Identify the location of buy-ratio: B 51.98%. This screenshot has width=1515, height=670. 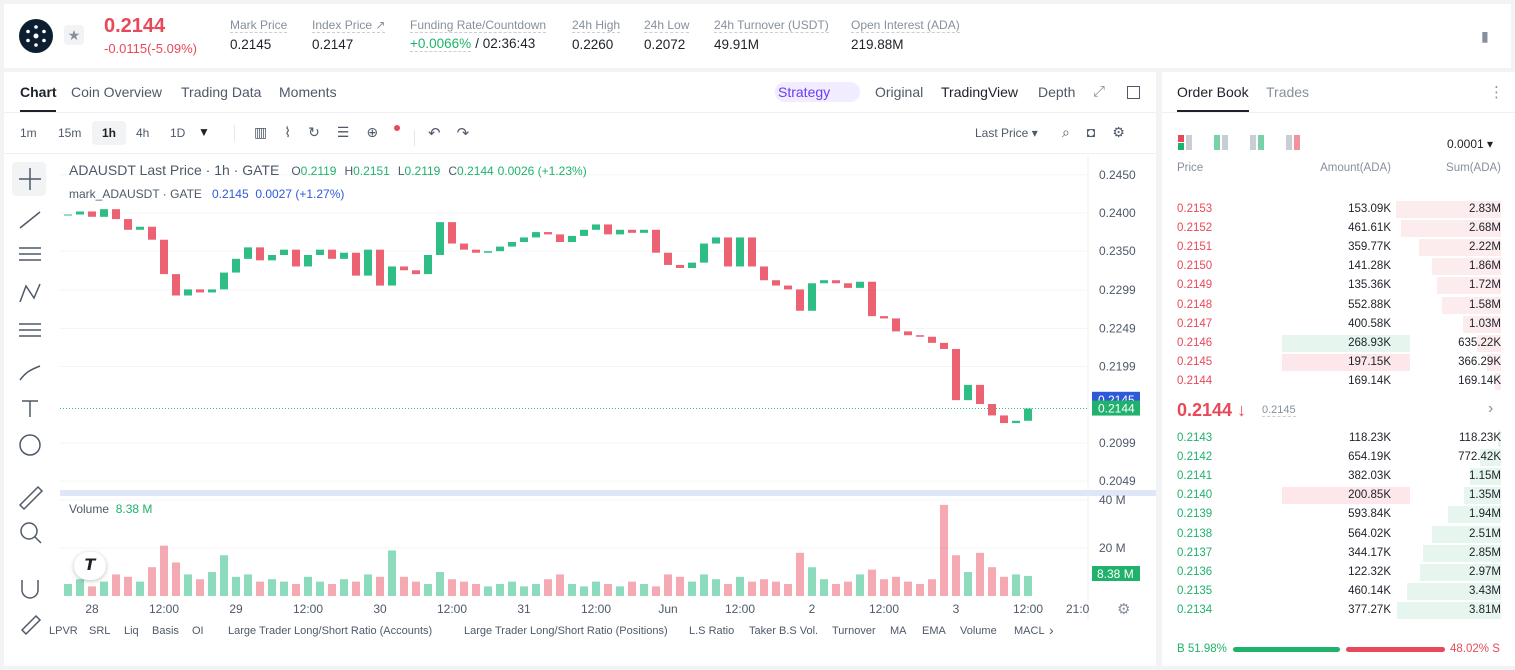
(1202, 649).